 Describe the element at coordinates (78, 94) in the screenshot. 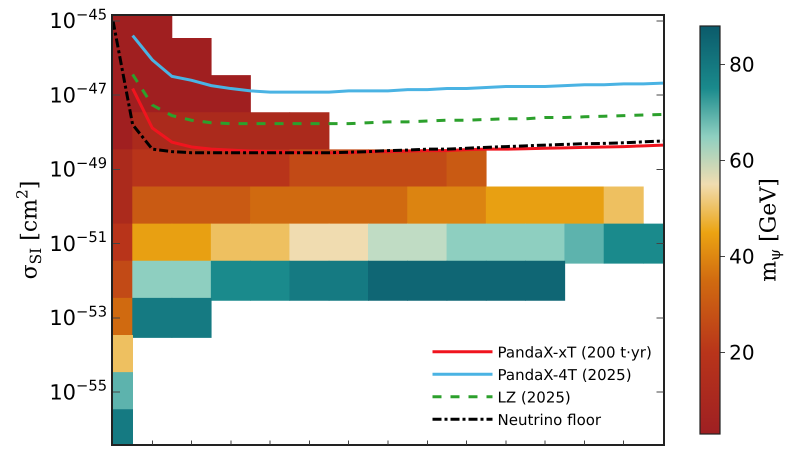

I see `y-tick-label: 10$^{−47}$` at that location.